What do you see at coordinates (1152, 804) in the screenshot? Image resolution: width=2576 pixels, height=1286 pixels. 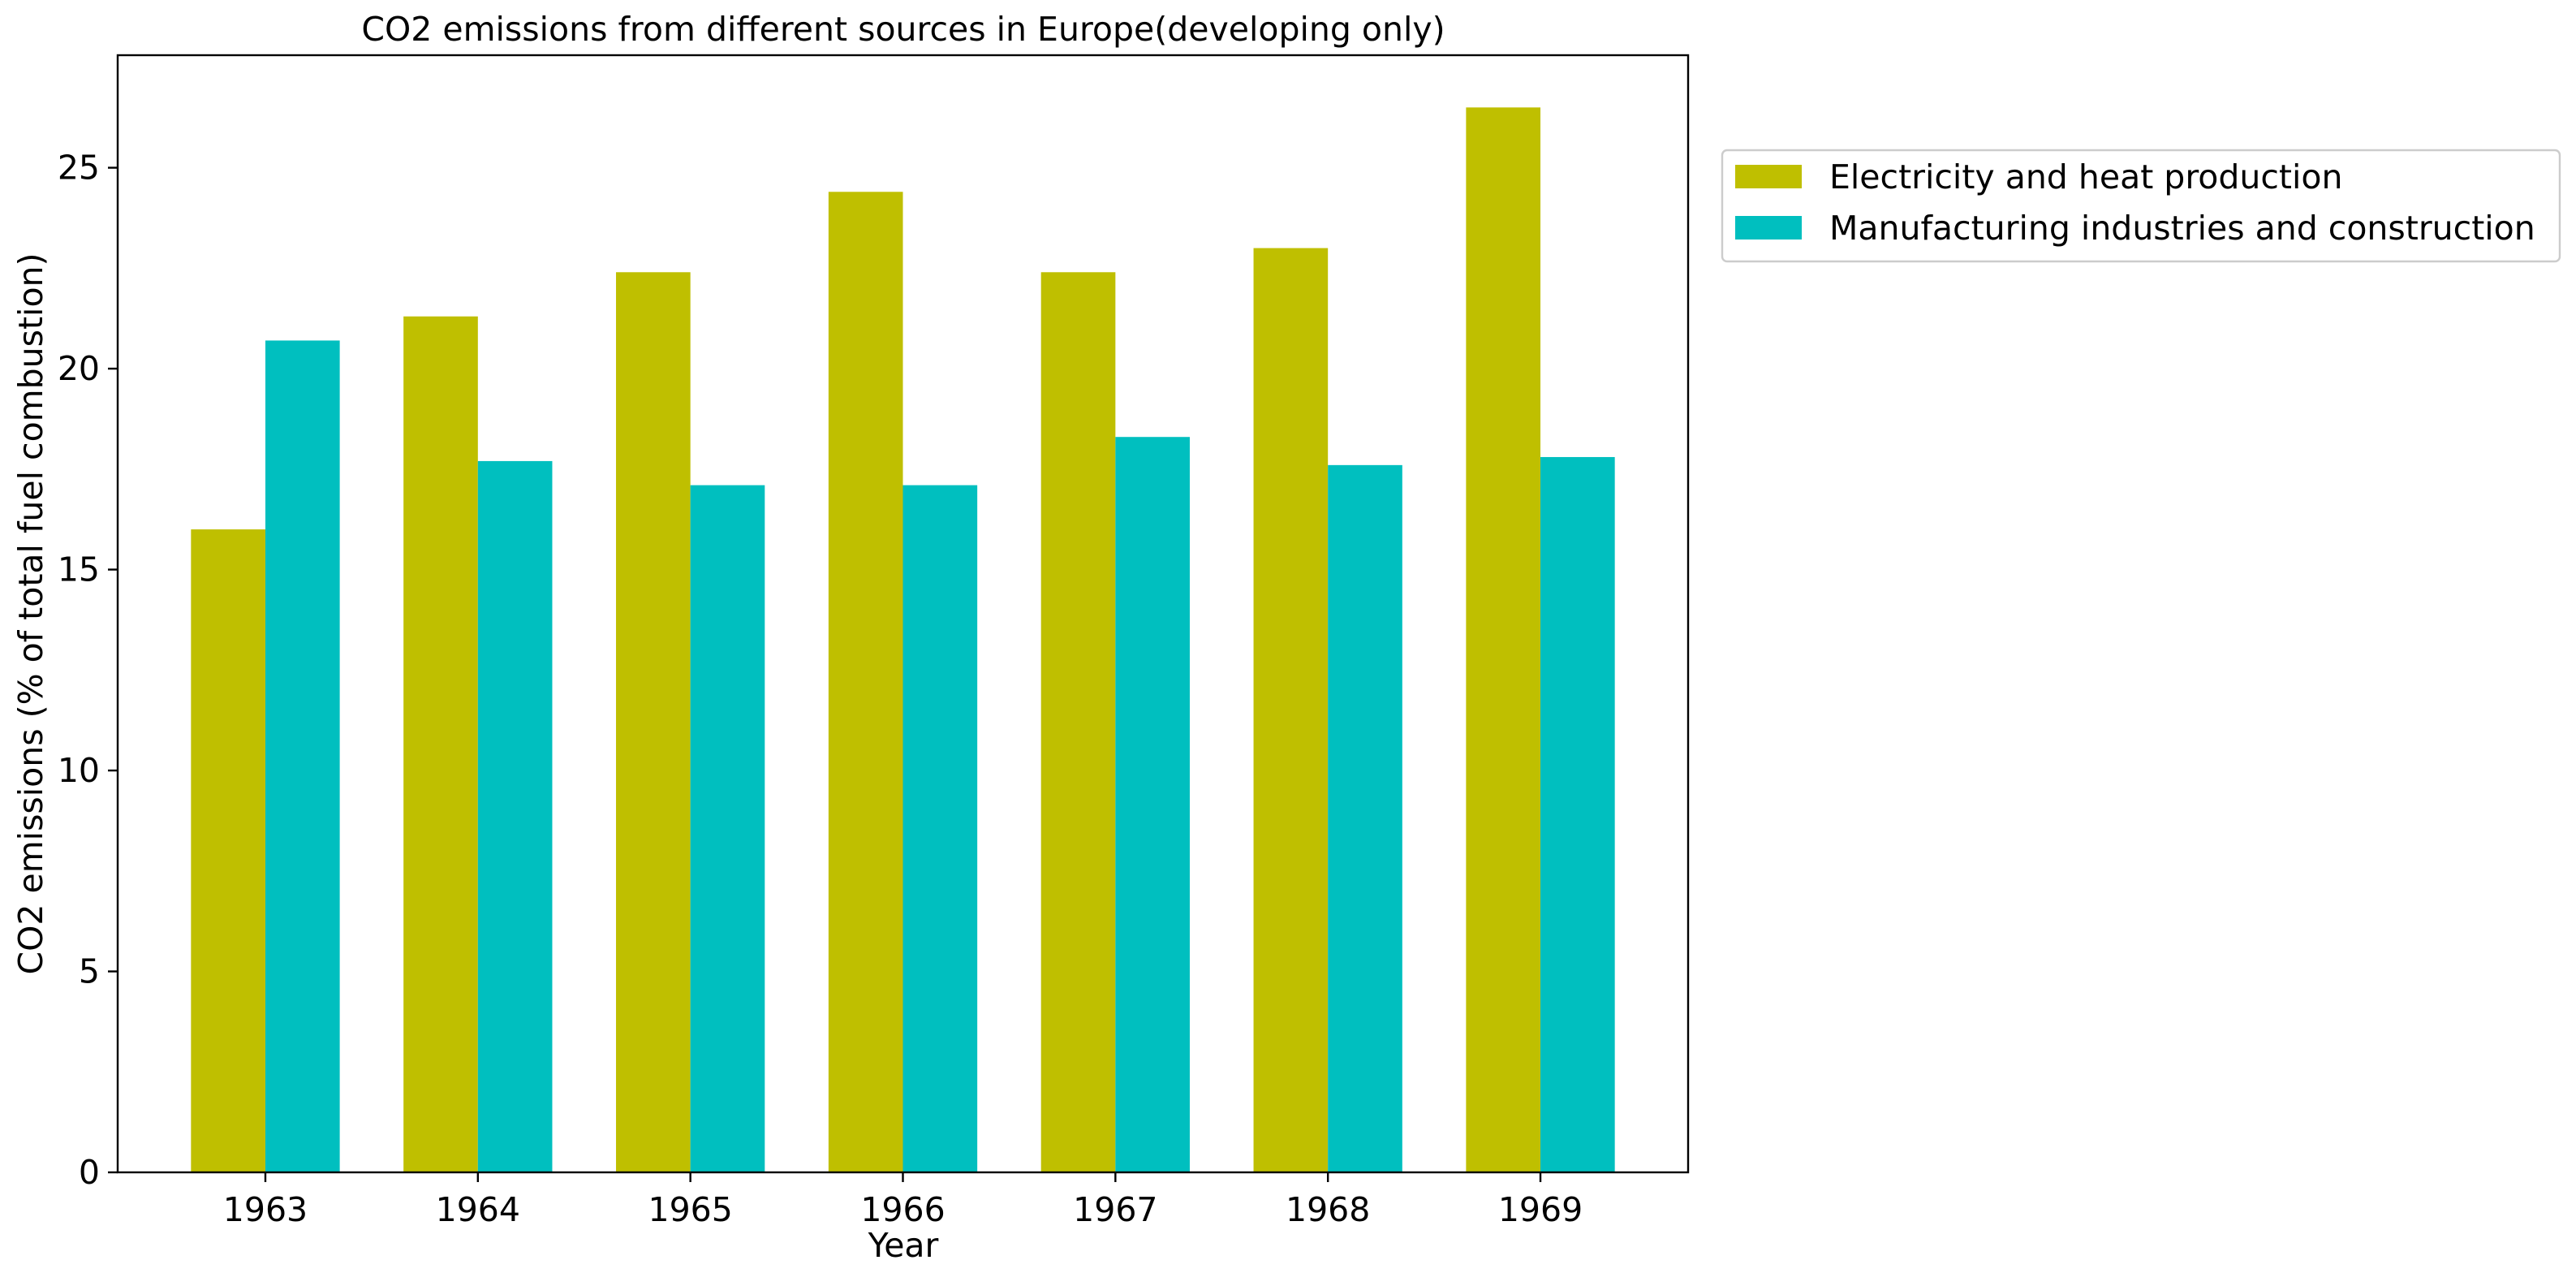 I see `bar-manufacturing-1967` at bounding box center [1152, 804].